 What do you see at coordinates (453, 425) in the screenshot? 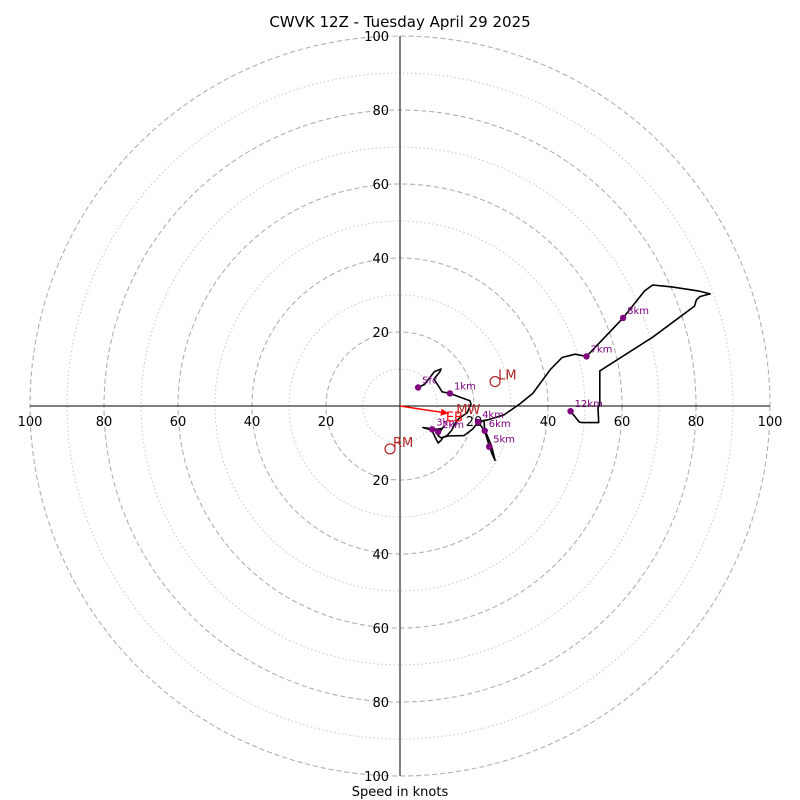
I see `height-marker-label: 2km` at bounding box center [453, 425].